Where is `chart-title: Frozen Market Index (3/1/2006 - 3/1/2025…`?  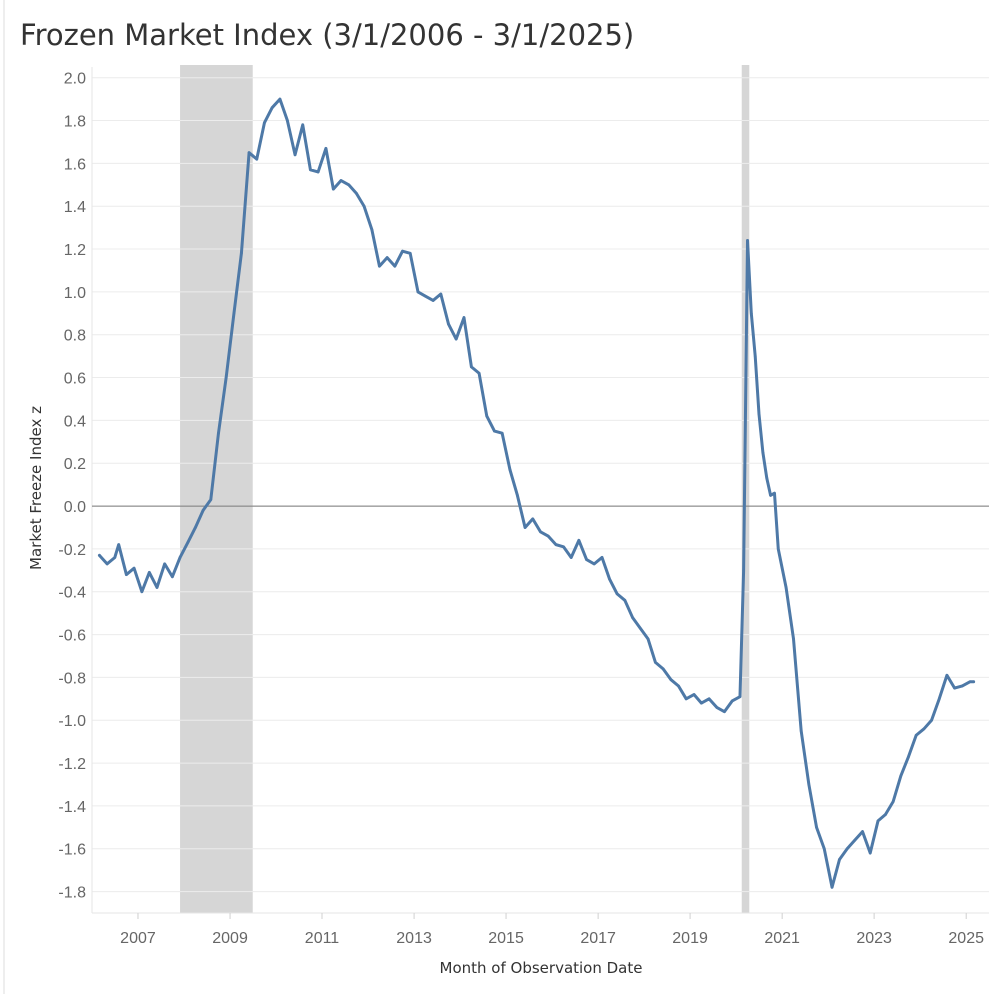 chart-title: Frozen Market Index (3/1/2006 - 3/1/2025… is located at coordinates (327, 35).